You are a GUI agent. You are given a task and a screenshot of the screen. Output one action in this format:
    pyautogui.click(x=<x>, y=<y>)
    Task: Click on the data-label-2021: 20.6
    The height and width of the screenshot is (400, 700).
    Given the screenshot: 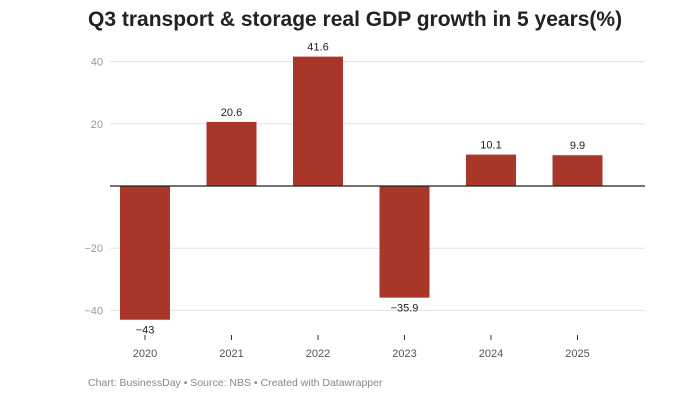 What is the action you would take?
    pyautogui.click(x=231, y=113)
    